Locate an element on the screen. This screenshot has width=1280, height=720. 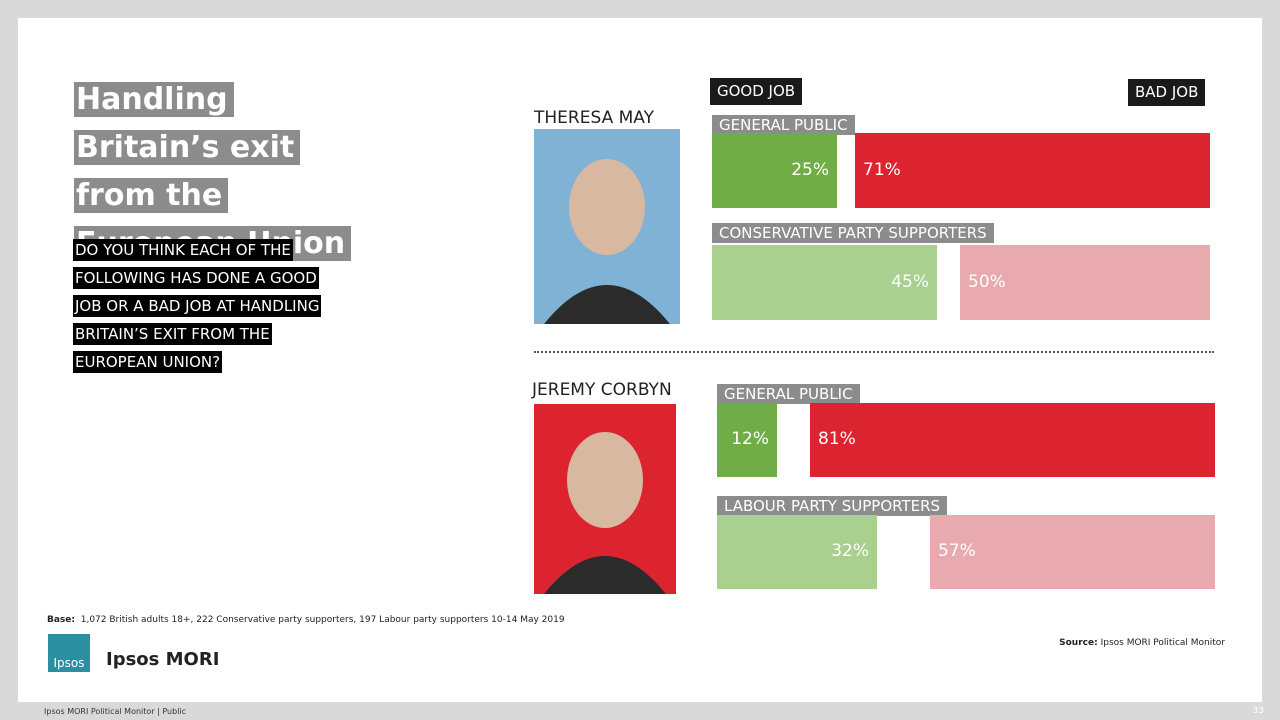
legend-bad: BAD JOB is located at coordinates (1167, 92).